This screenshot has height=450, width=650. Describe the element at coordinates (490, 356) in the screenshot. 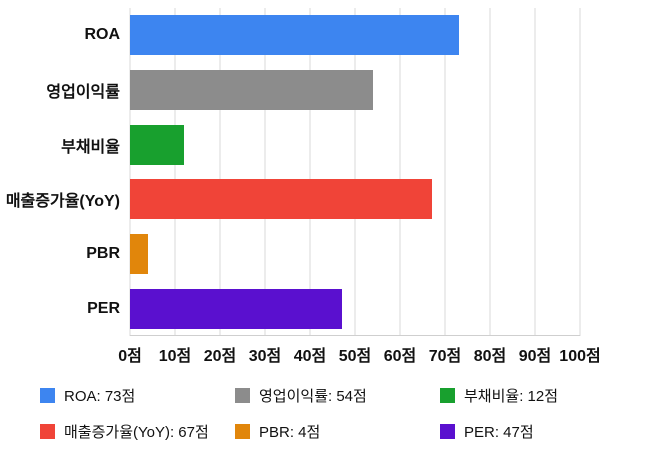

I see `x-tick-label: 80점` at that location.